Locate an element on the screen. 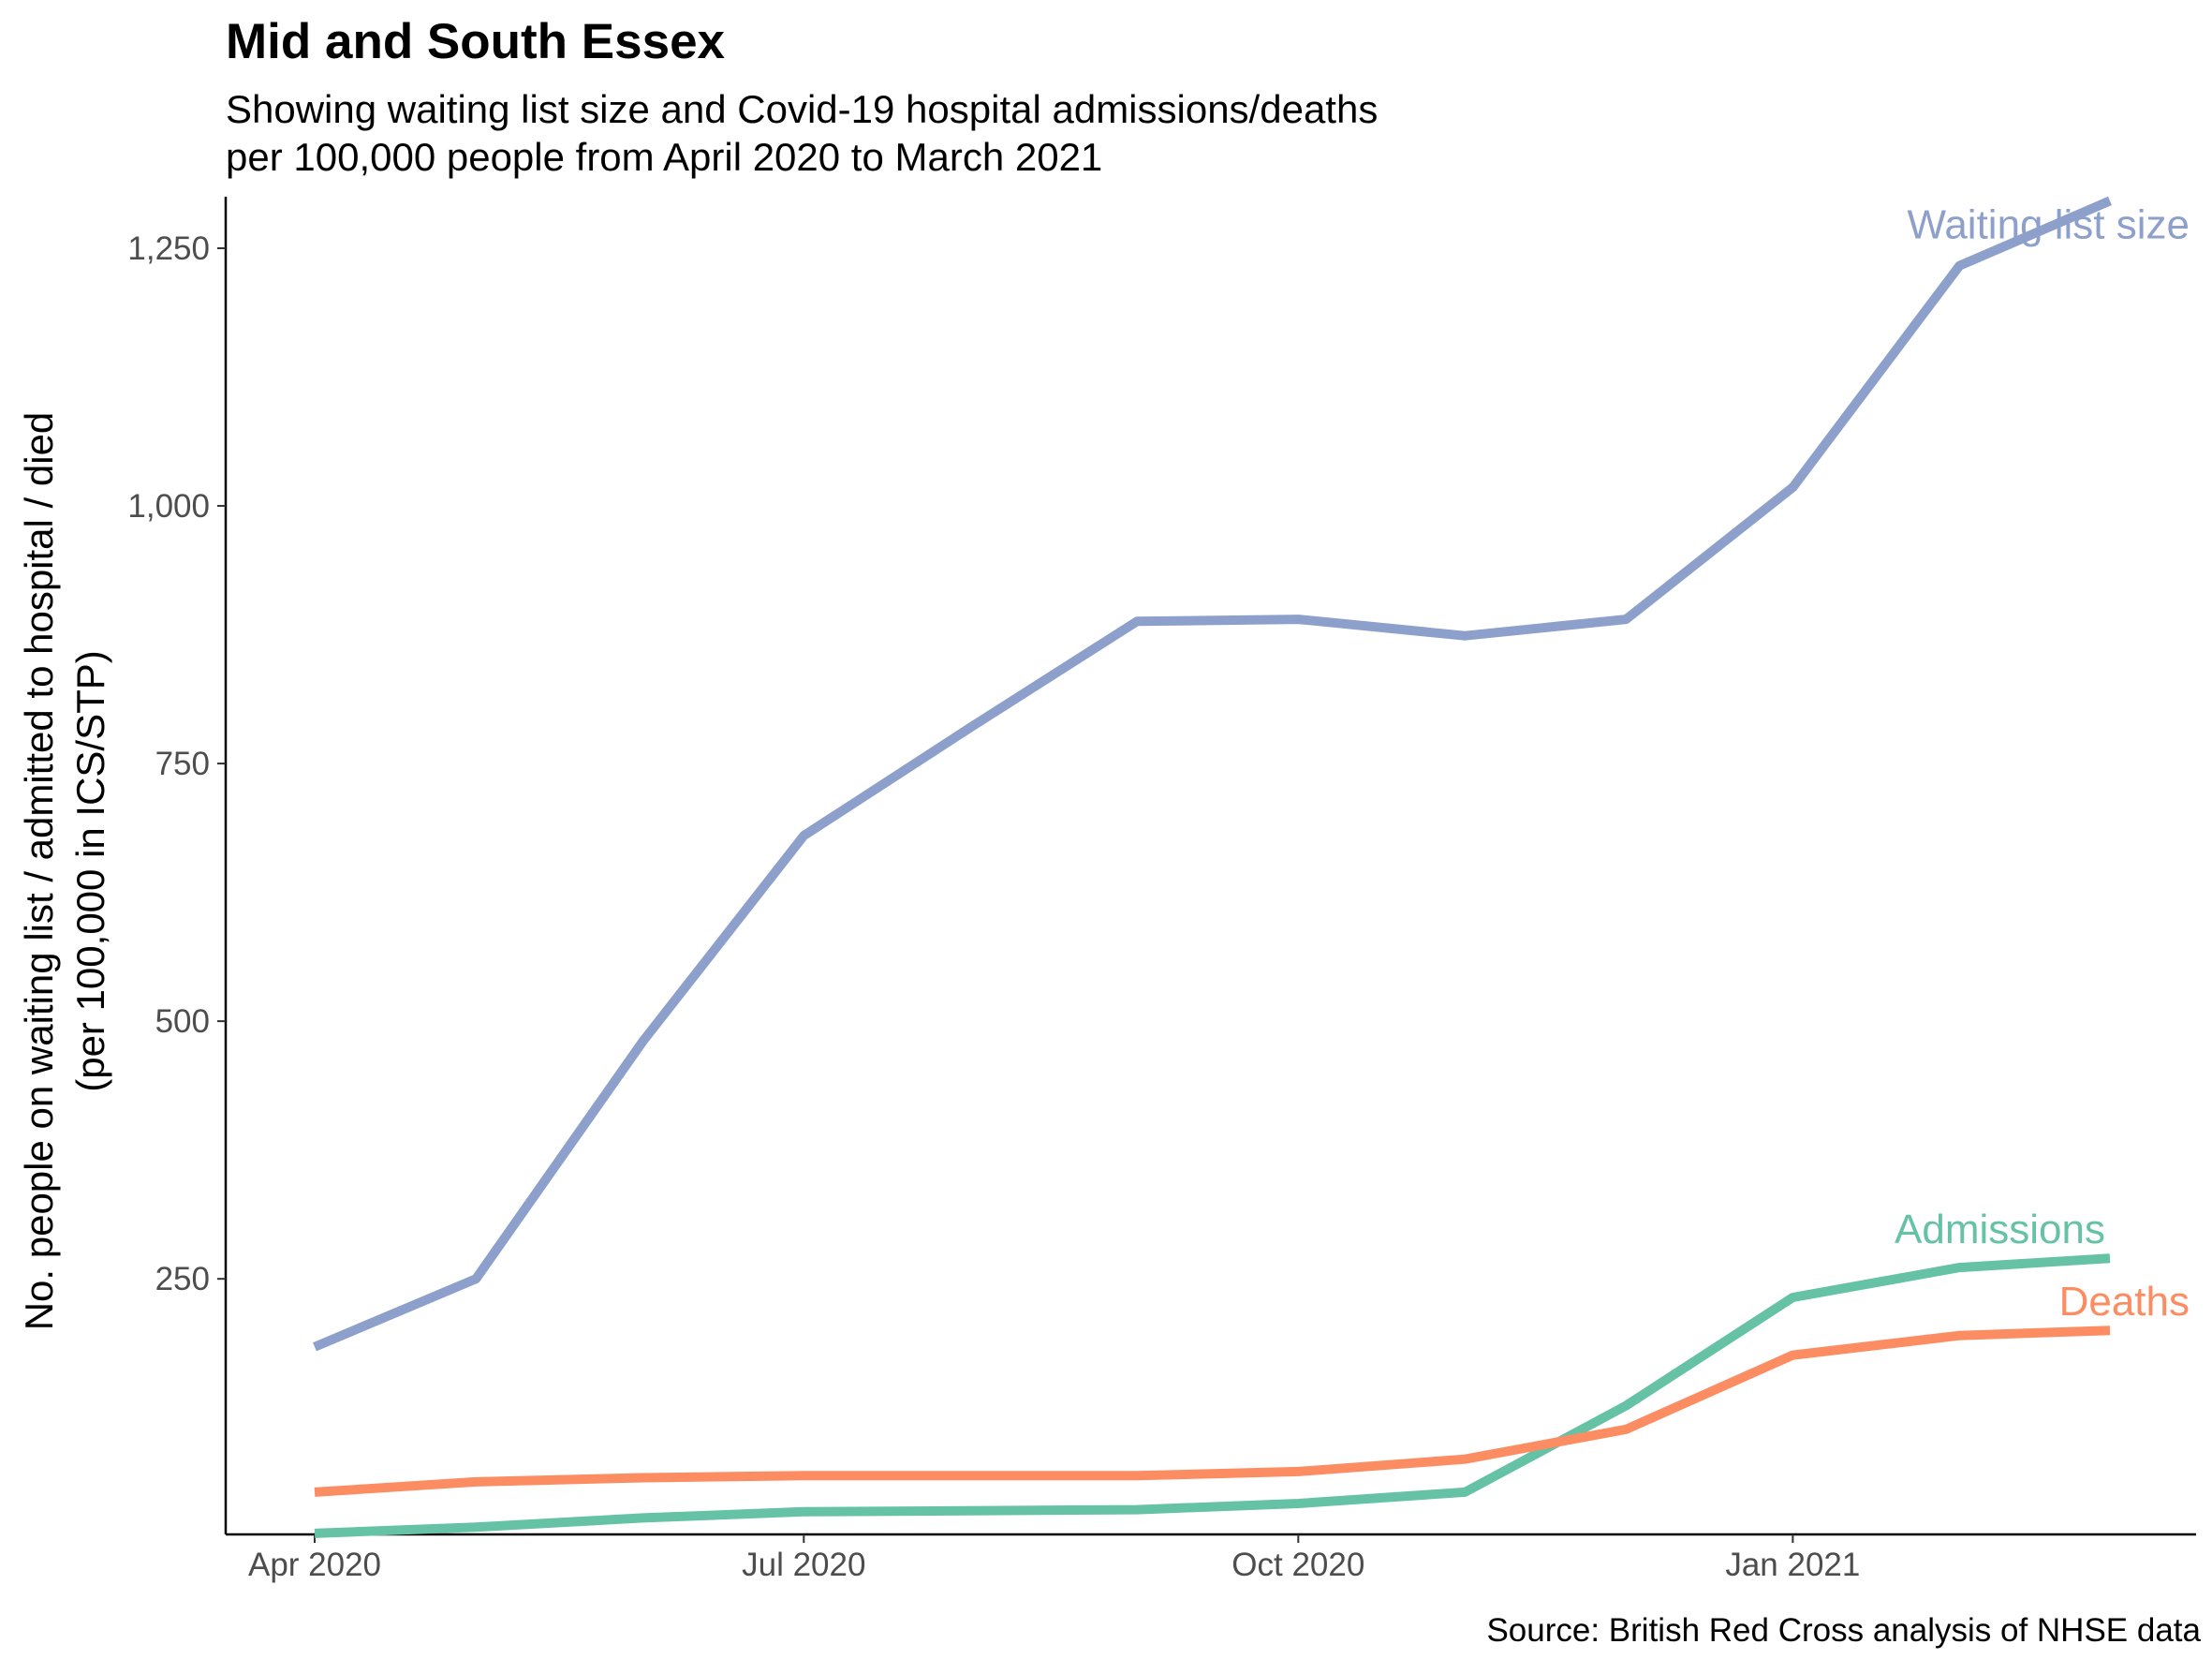  x-tick-label: Jul 2020 is located at coordinates (804, 1565).